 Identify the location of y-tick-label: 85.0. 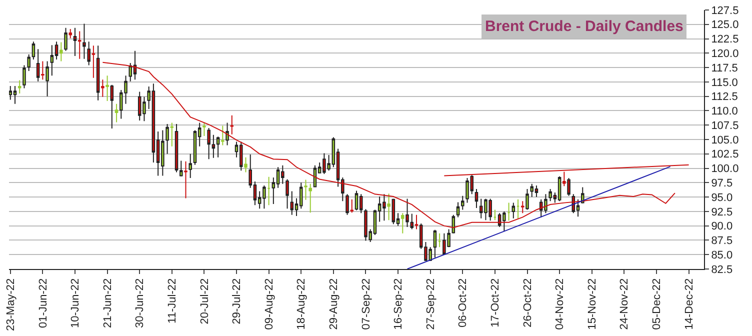
(722, 255).